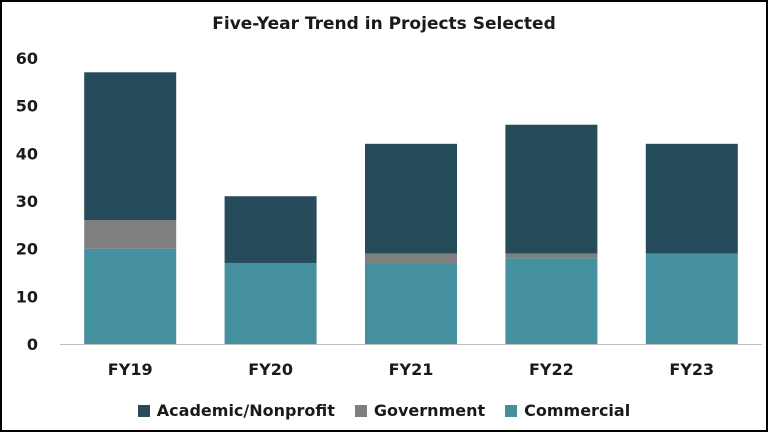 This screenshot has width=768, height=432. I want to click on bar-stack-fy20, so click(270, 270).